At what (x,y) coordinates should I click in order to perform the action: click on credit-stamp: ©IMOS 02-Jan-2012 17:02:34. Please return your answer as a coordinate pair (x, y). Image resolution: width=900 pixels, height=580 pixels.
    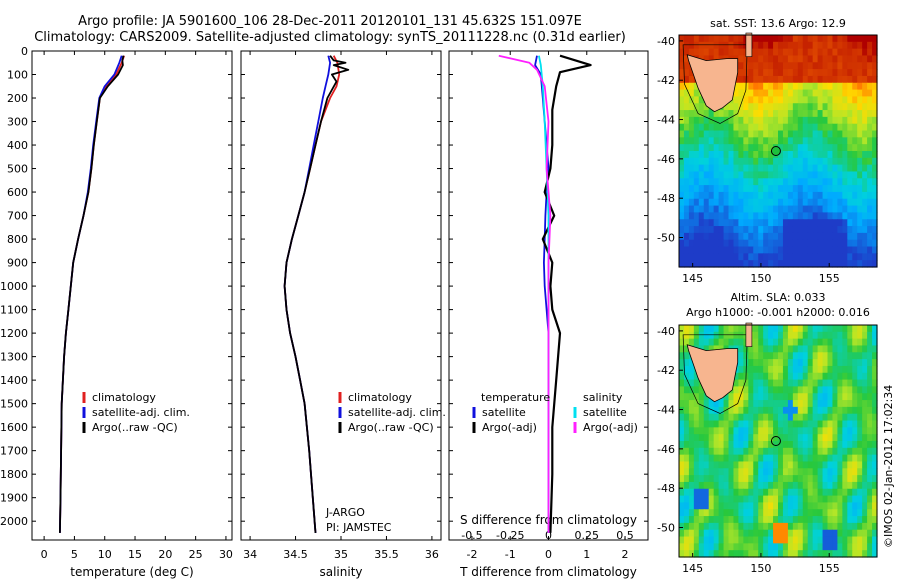
    Looking at the image, I should click on (888, 466).